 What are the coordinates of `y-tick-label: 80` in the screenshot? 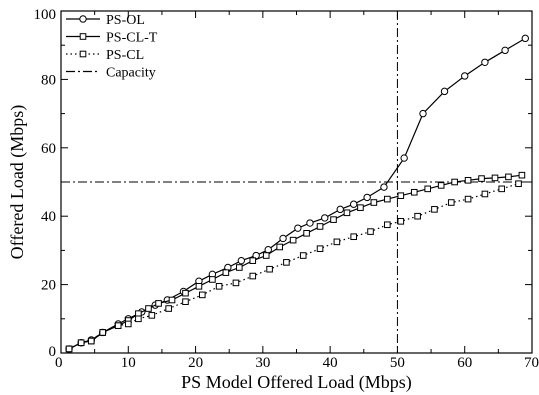 It's located at (48, 80).